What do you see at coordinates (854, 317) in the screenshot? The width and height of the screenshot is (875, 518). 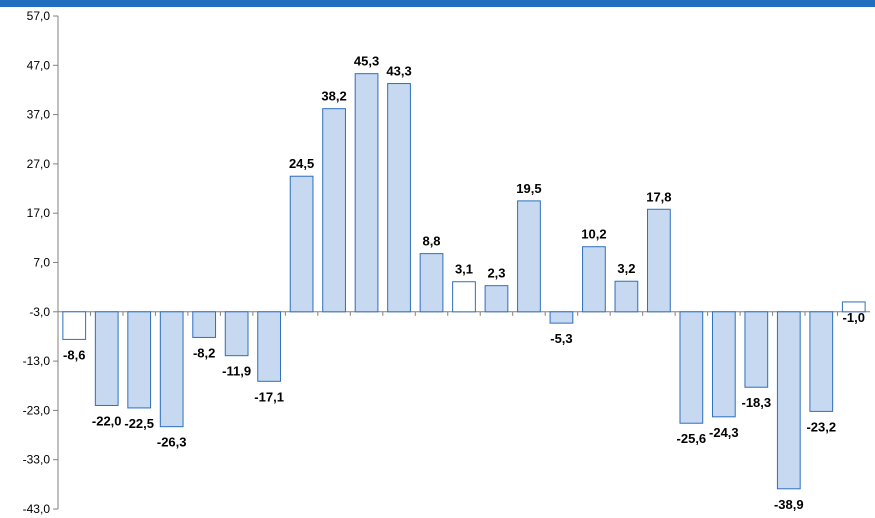 I see `data-label: -1,0` at bounding box center [854, 317].